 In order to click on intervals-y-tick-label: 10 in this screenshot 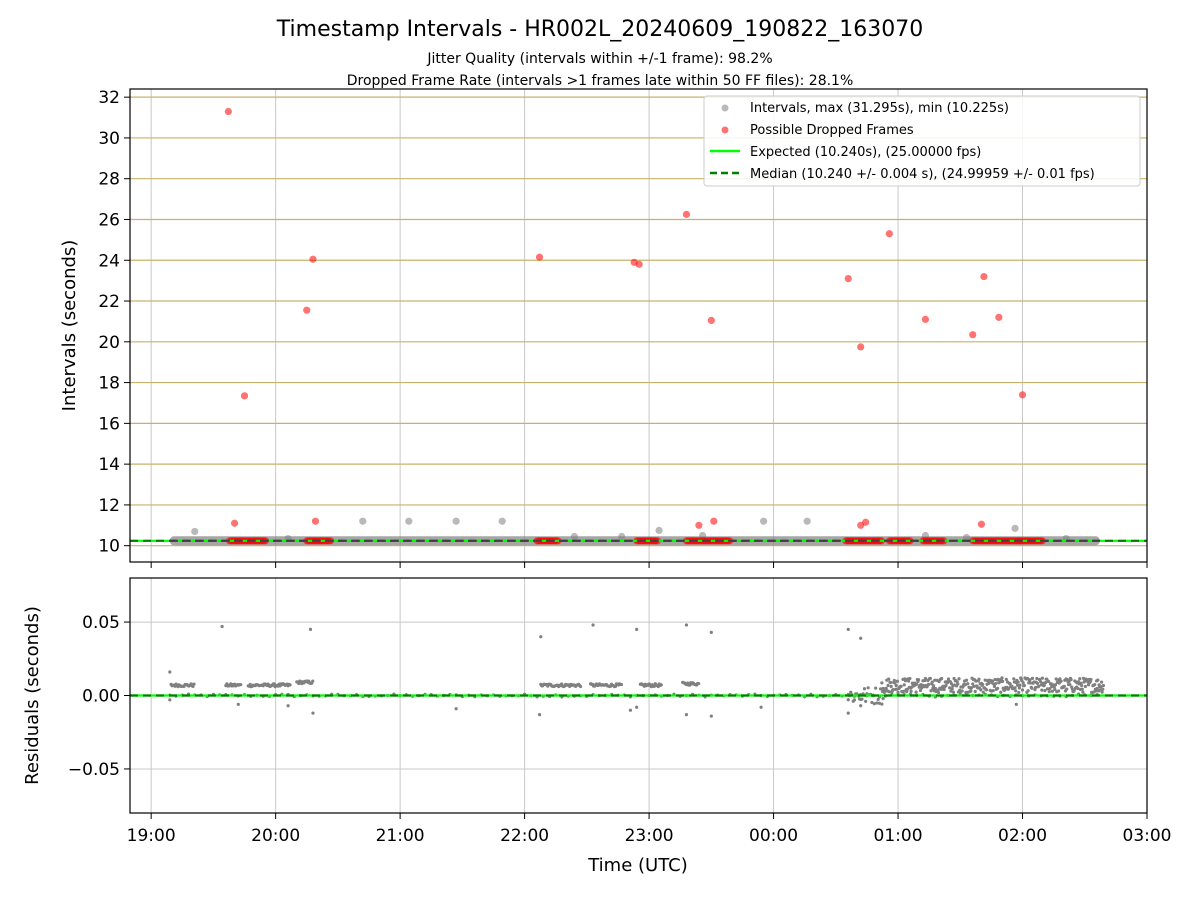, I will do `click(109, 547)`.